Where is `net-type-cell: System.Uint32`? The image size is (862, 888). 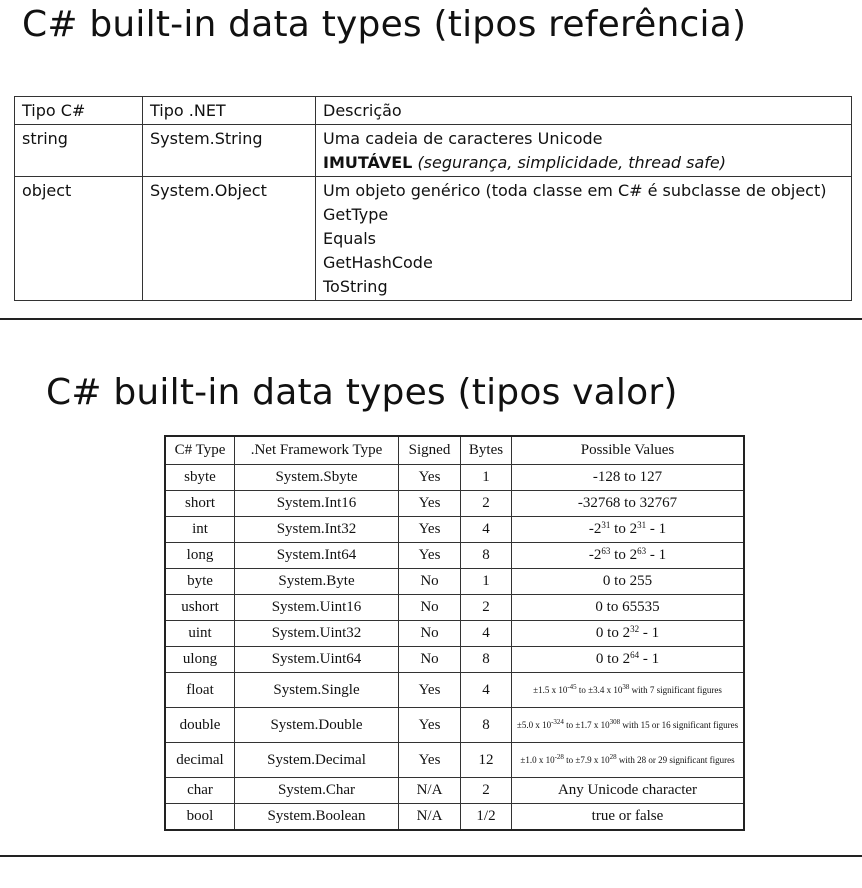 net-type-cell: System.Uint32 is located at coordinates (316, 633).